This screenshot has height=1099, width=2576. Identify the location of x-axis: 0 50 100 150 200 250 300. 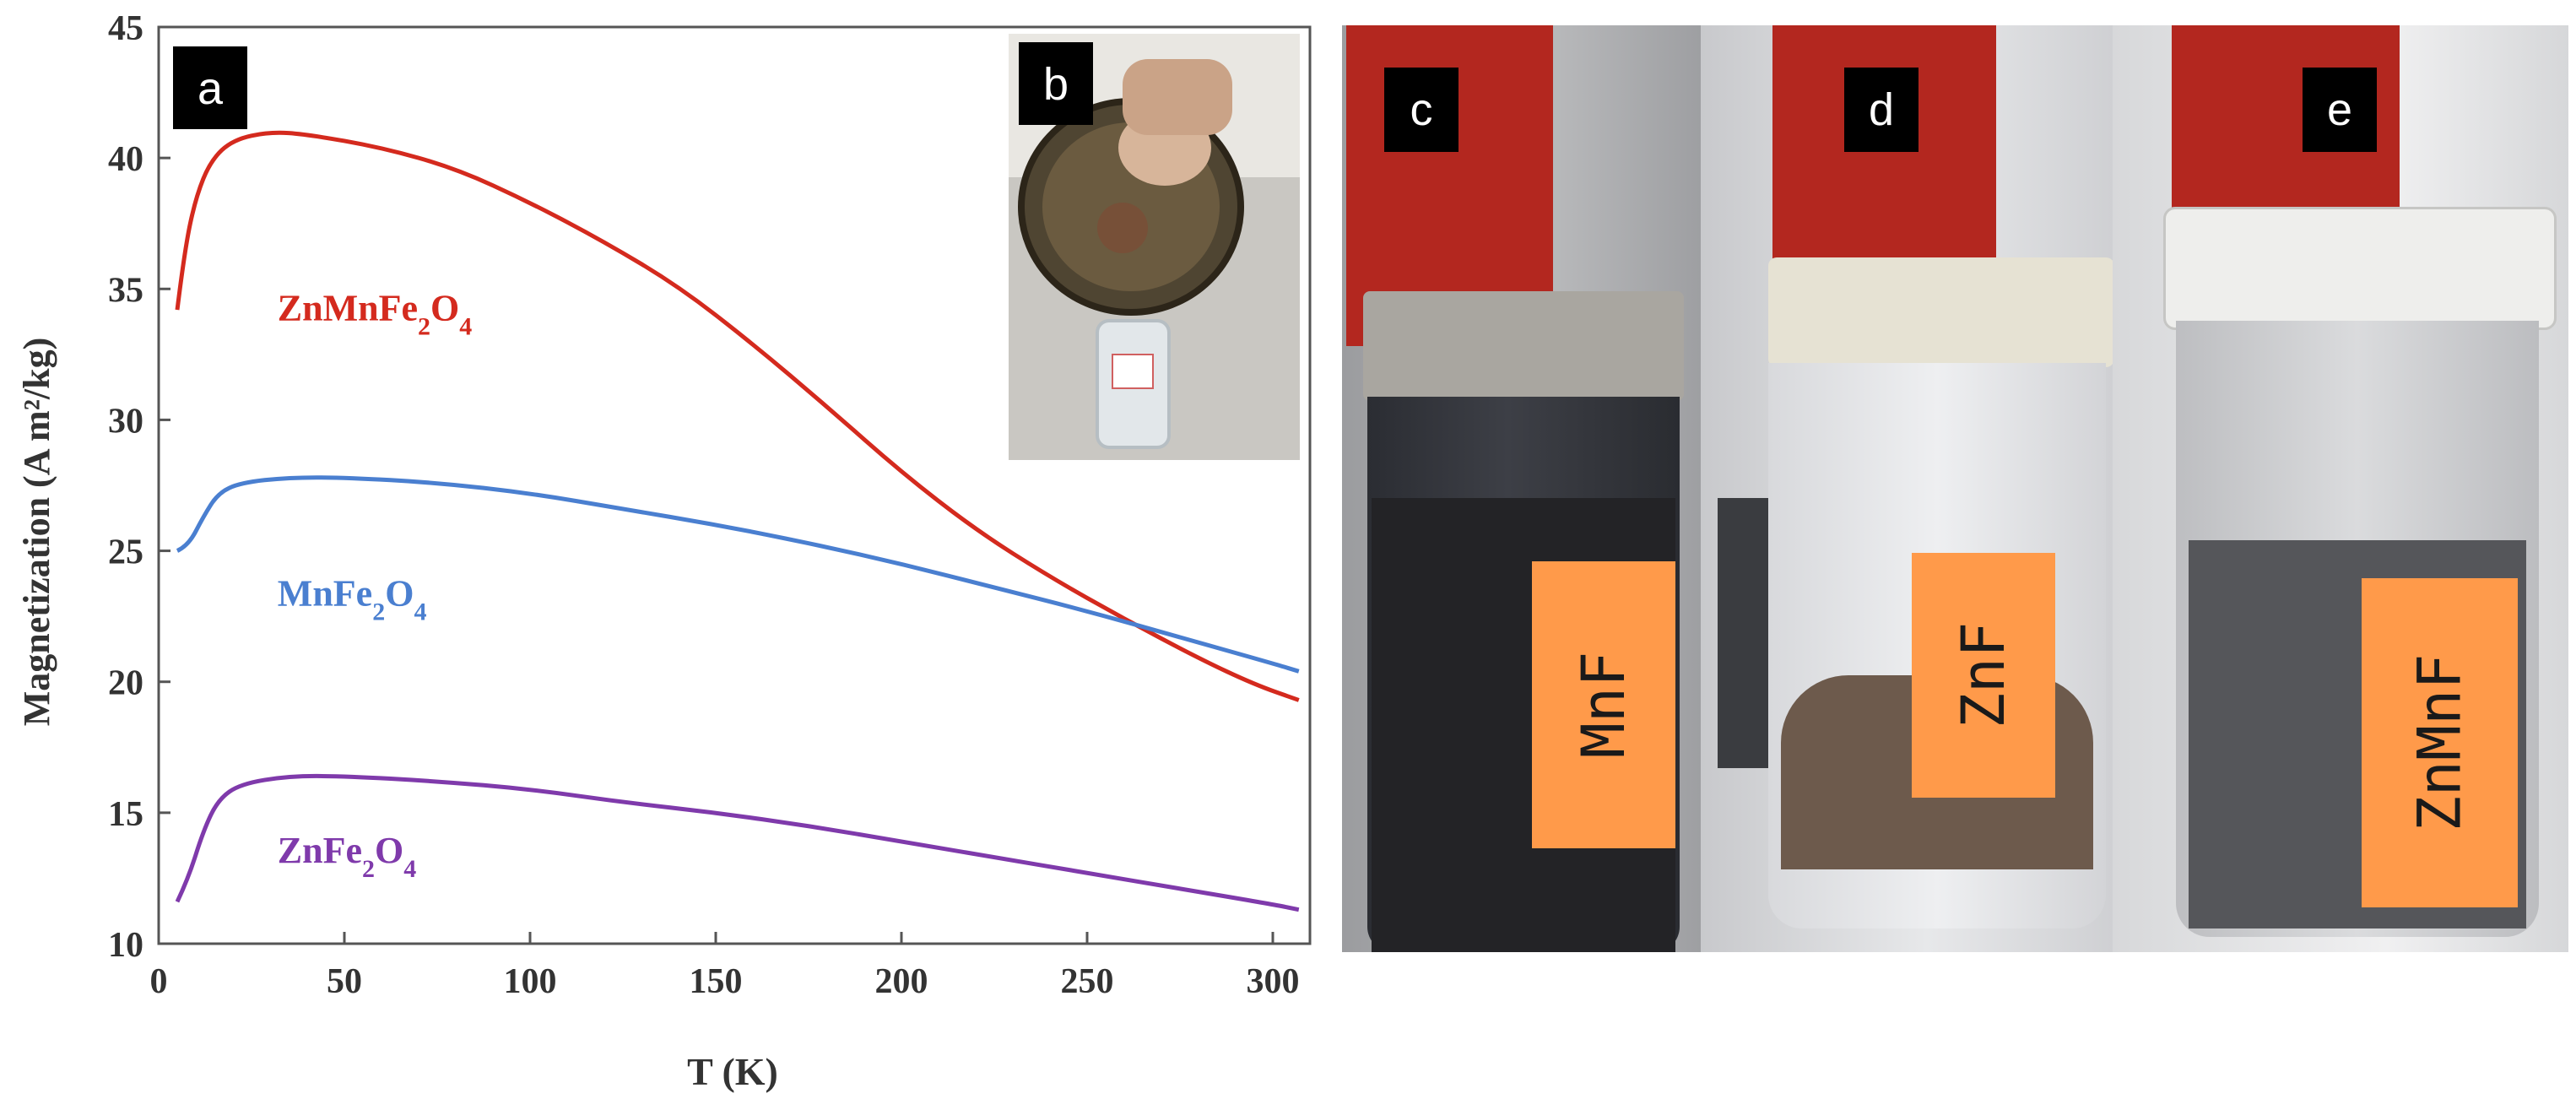
(725, 966).